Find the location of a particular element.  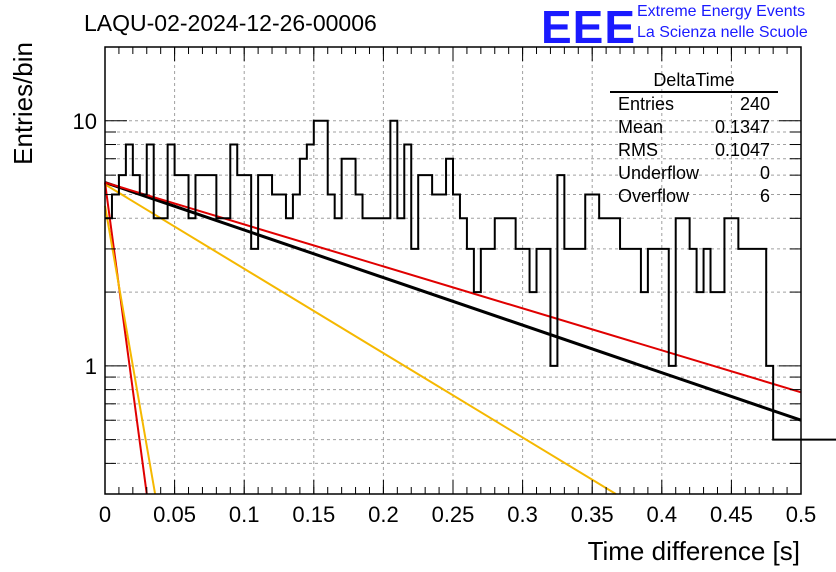

logo-text-line2: La Scienza nelle Scuole is located at coordinates (722, 32).